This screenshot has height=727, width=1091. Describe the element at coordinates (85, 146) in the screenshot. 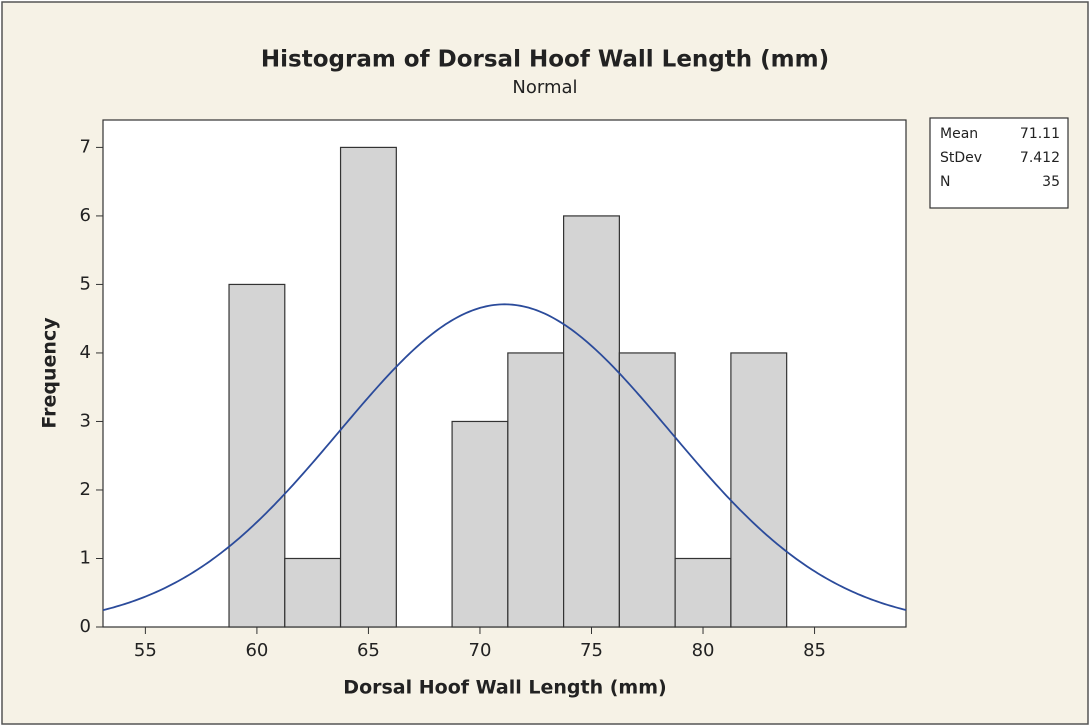

I see `y-tick-label: 7` at that location.